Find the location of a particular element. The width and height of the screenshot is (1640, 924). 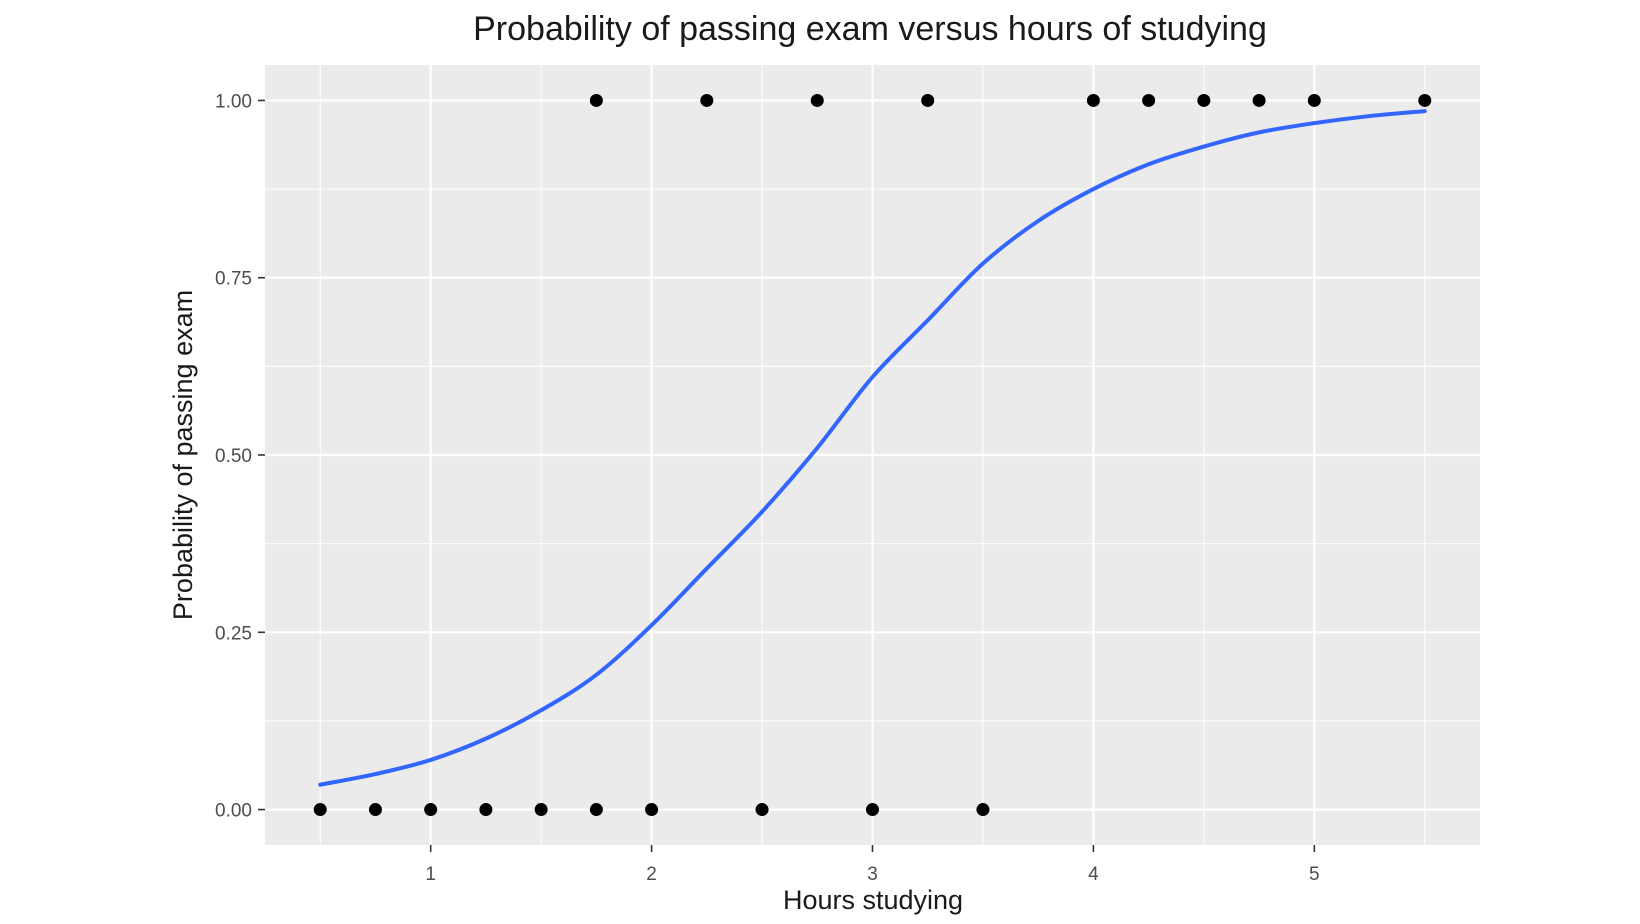

x-tick-label: 4 is located at coordinates (1093, 874).